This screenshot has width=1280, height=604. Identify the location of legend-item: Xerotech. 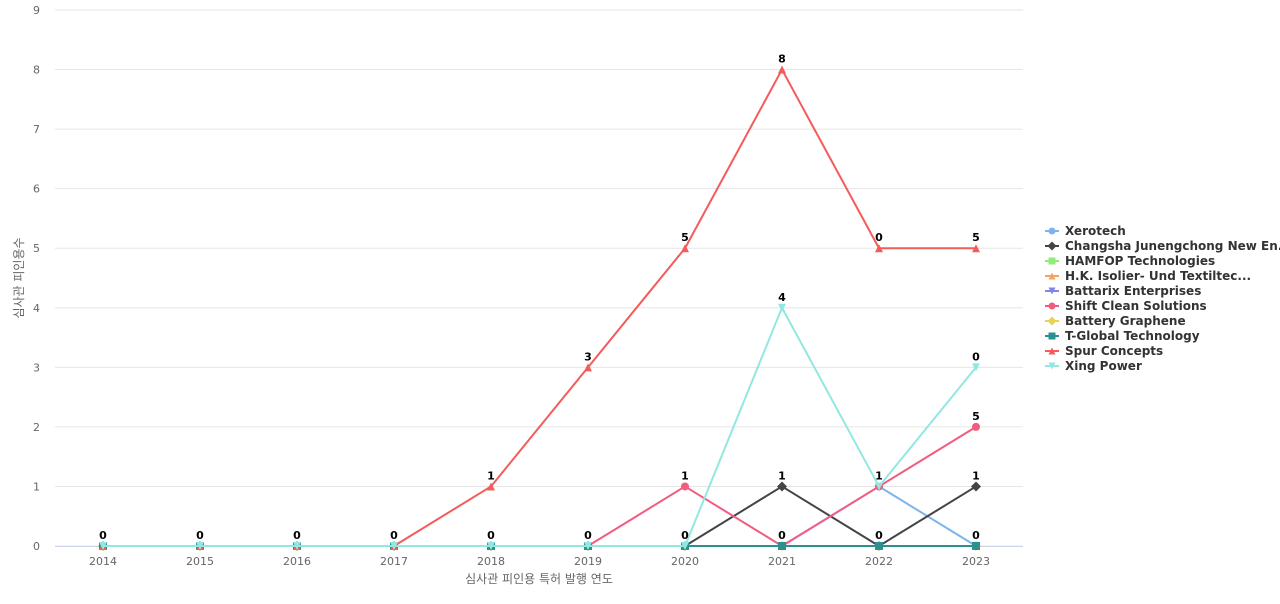
(1085, 231).